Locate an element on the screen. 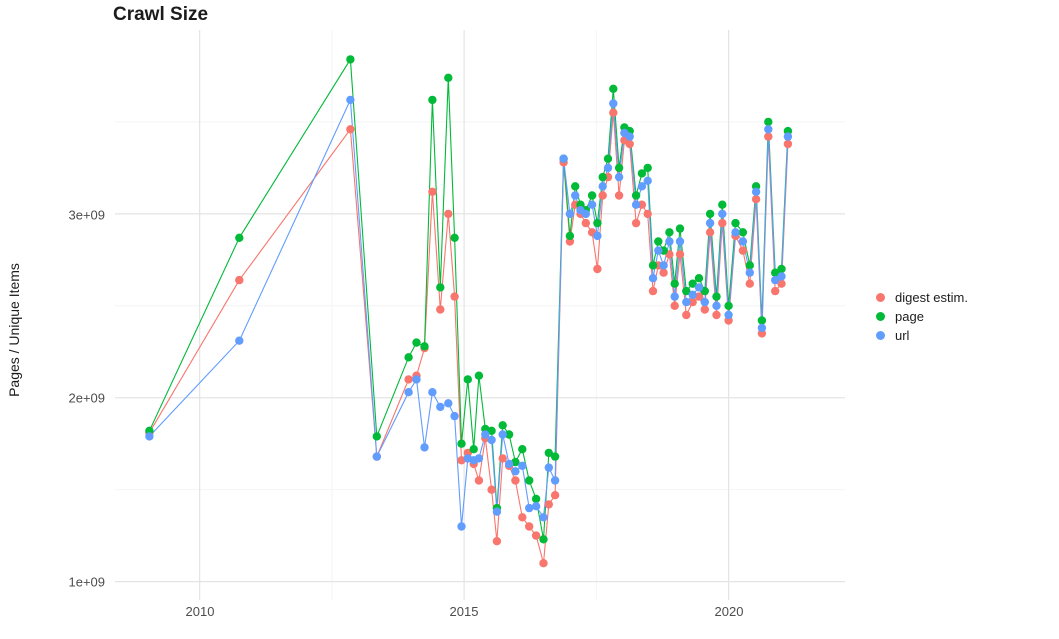 The image size is (1059, 639). y-tick-label-2e09: 2e+09 is located at coordinates (86, 398).